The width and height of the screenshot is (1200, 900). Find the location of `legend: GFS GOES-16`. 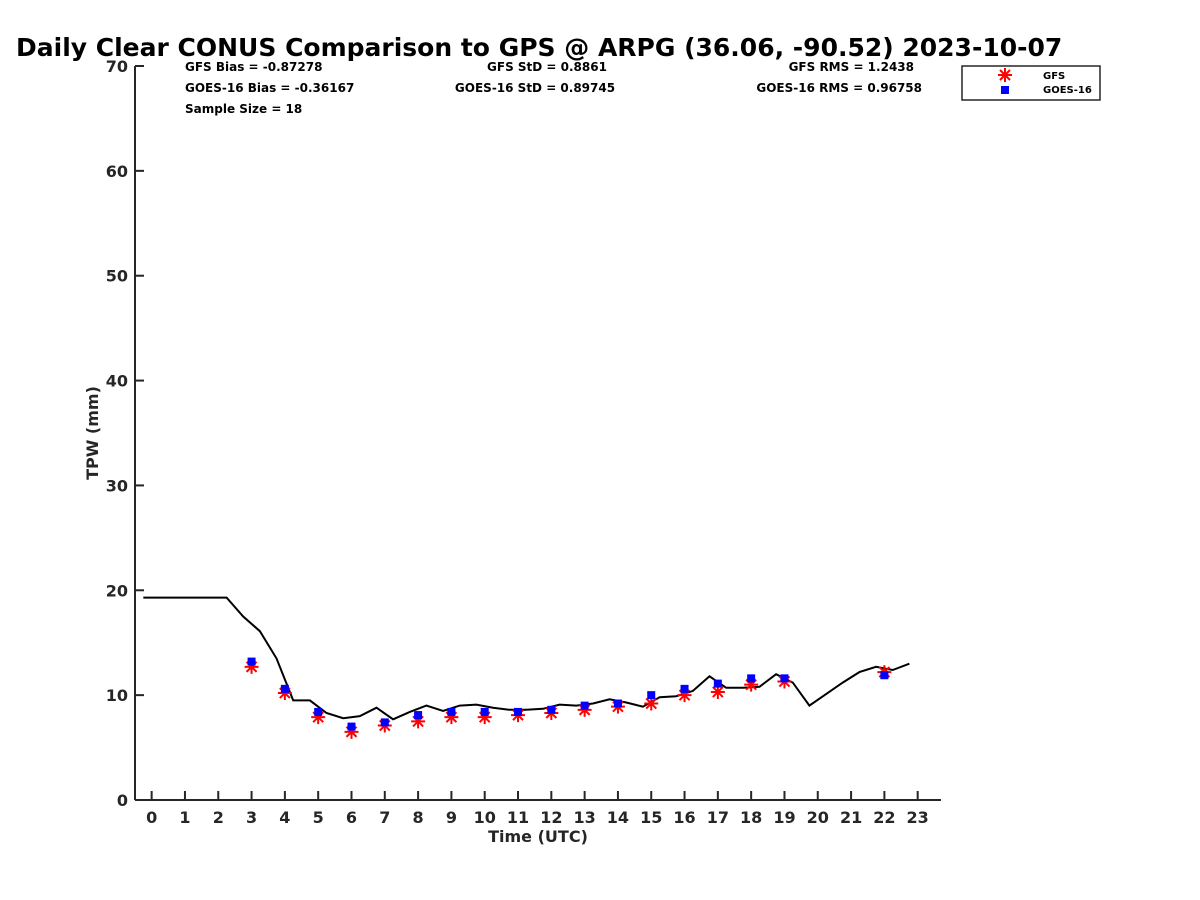

legend: GFS GOES-16 is located at coordinates (1031, 83).